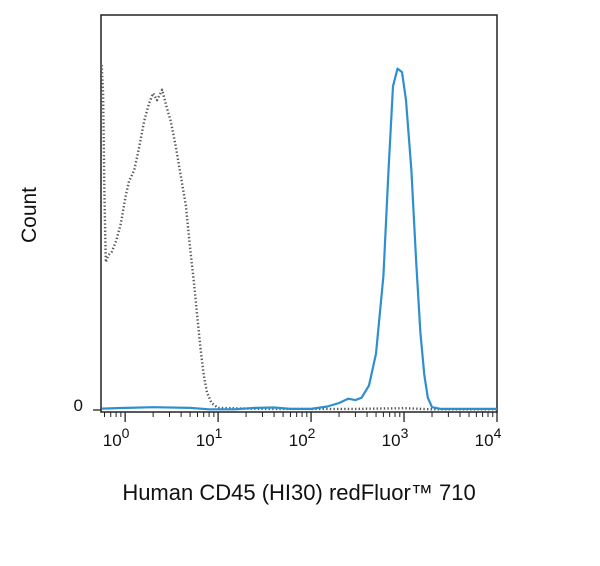  What do you see at coordinates (29, 215) in the screenshot?
I see `y-axis-title: Count` at bounding box center [29, 215].